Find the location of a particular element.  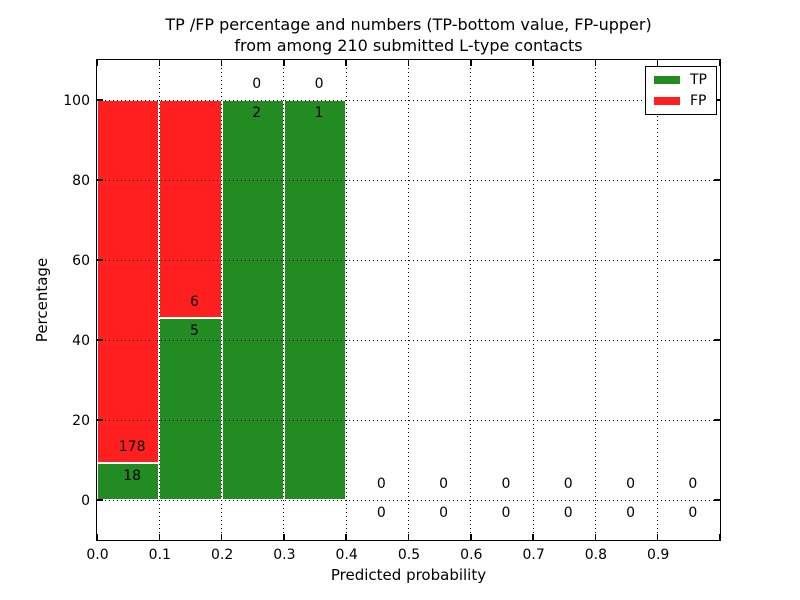

chart-title-line2: from among 210 submitted L-type contacts is located at coordinates (408, 45).